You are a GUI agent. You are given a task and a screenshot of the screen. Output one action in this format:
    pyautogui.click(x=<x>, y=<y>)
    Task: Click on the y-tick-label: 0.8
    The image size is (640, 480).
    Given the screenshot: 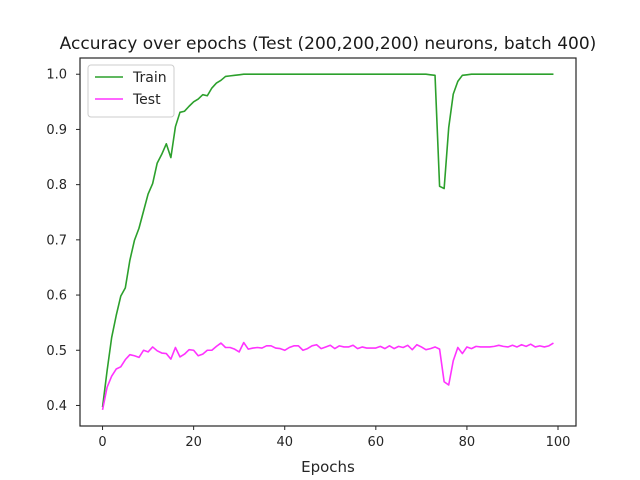 What is the action you would take?
    pyautogui.click(x=56, y=185)
    